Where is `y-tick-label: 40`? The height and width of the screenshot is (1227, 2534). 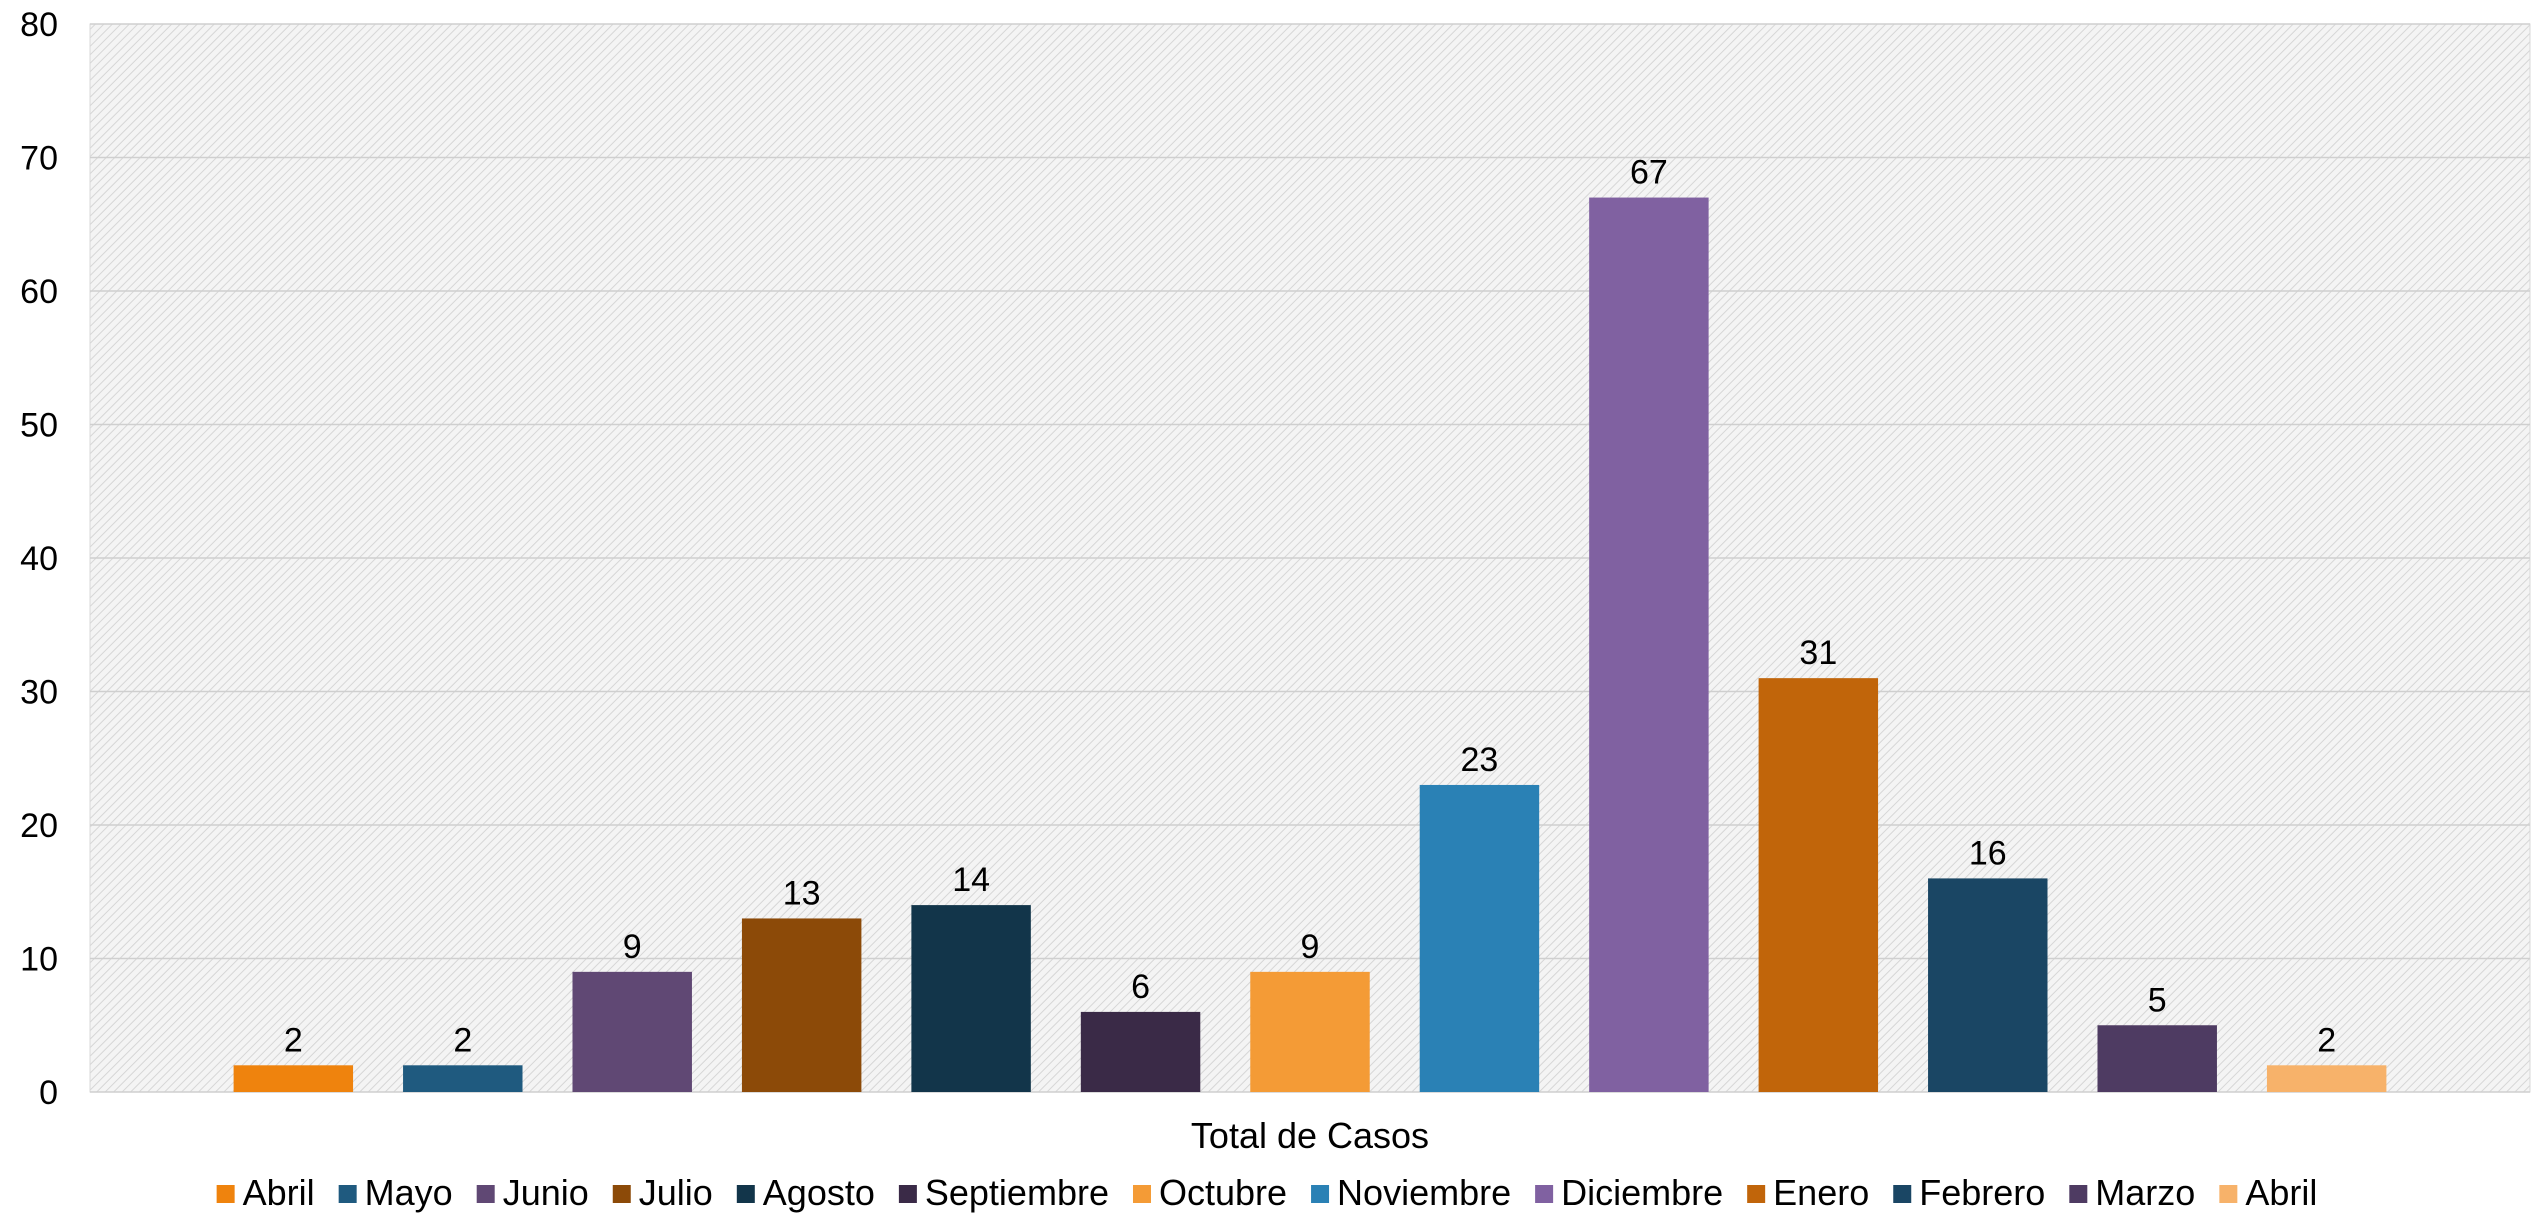 y-tick-label: 40 is located at coordinates (39, 559).